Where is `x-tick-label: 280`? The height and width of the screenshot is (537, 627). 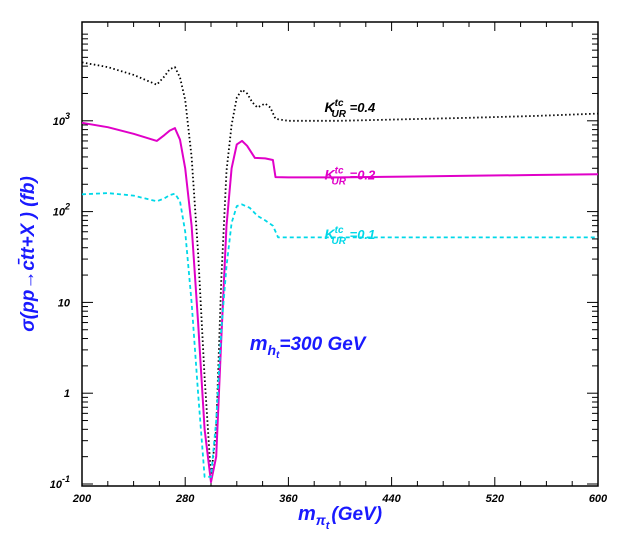
x-tick-label: 280 is located at coordinates (185, 499).